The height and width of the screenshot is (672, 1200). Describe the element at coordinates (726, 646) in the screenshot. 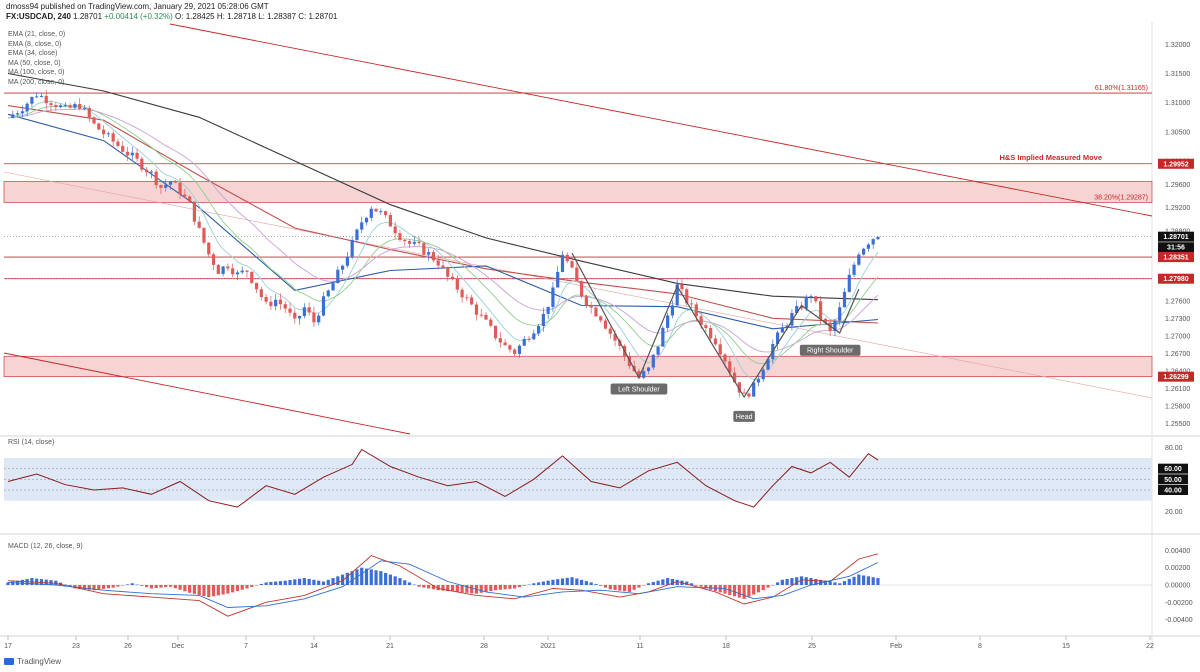

I see `x-tick-label: 18` at that location.